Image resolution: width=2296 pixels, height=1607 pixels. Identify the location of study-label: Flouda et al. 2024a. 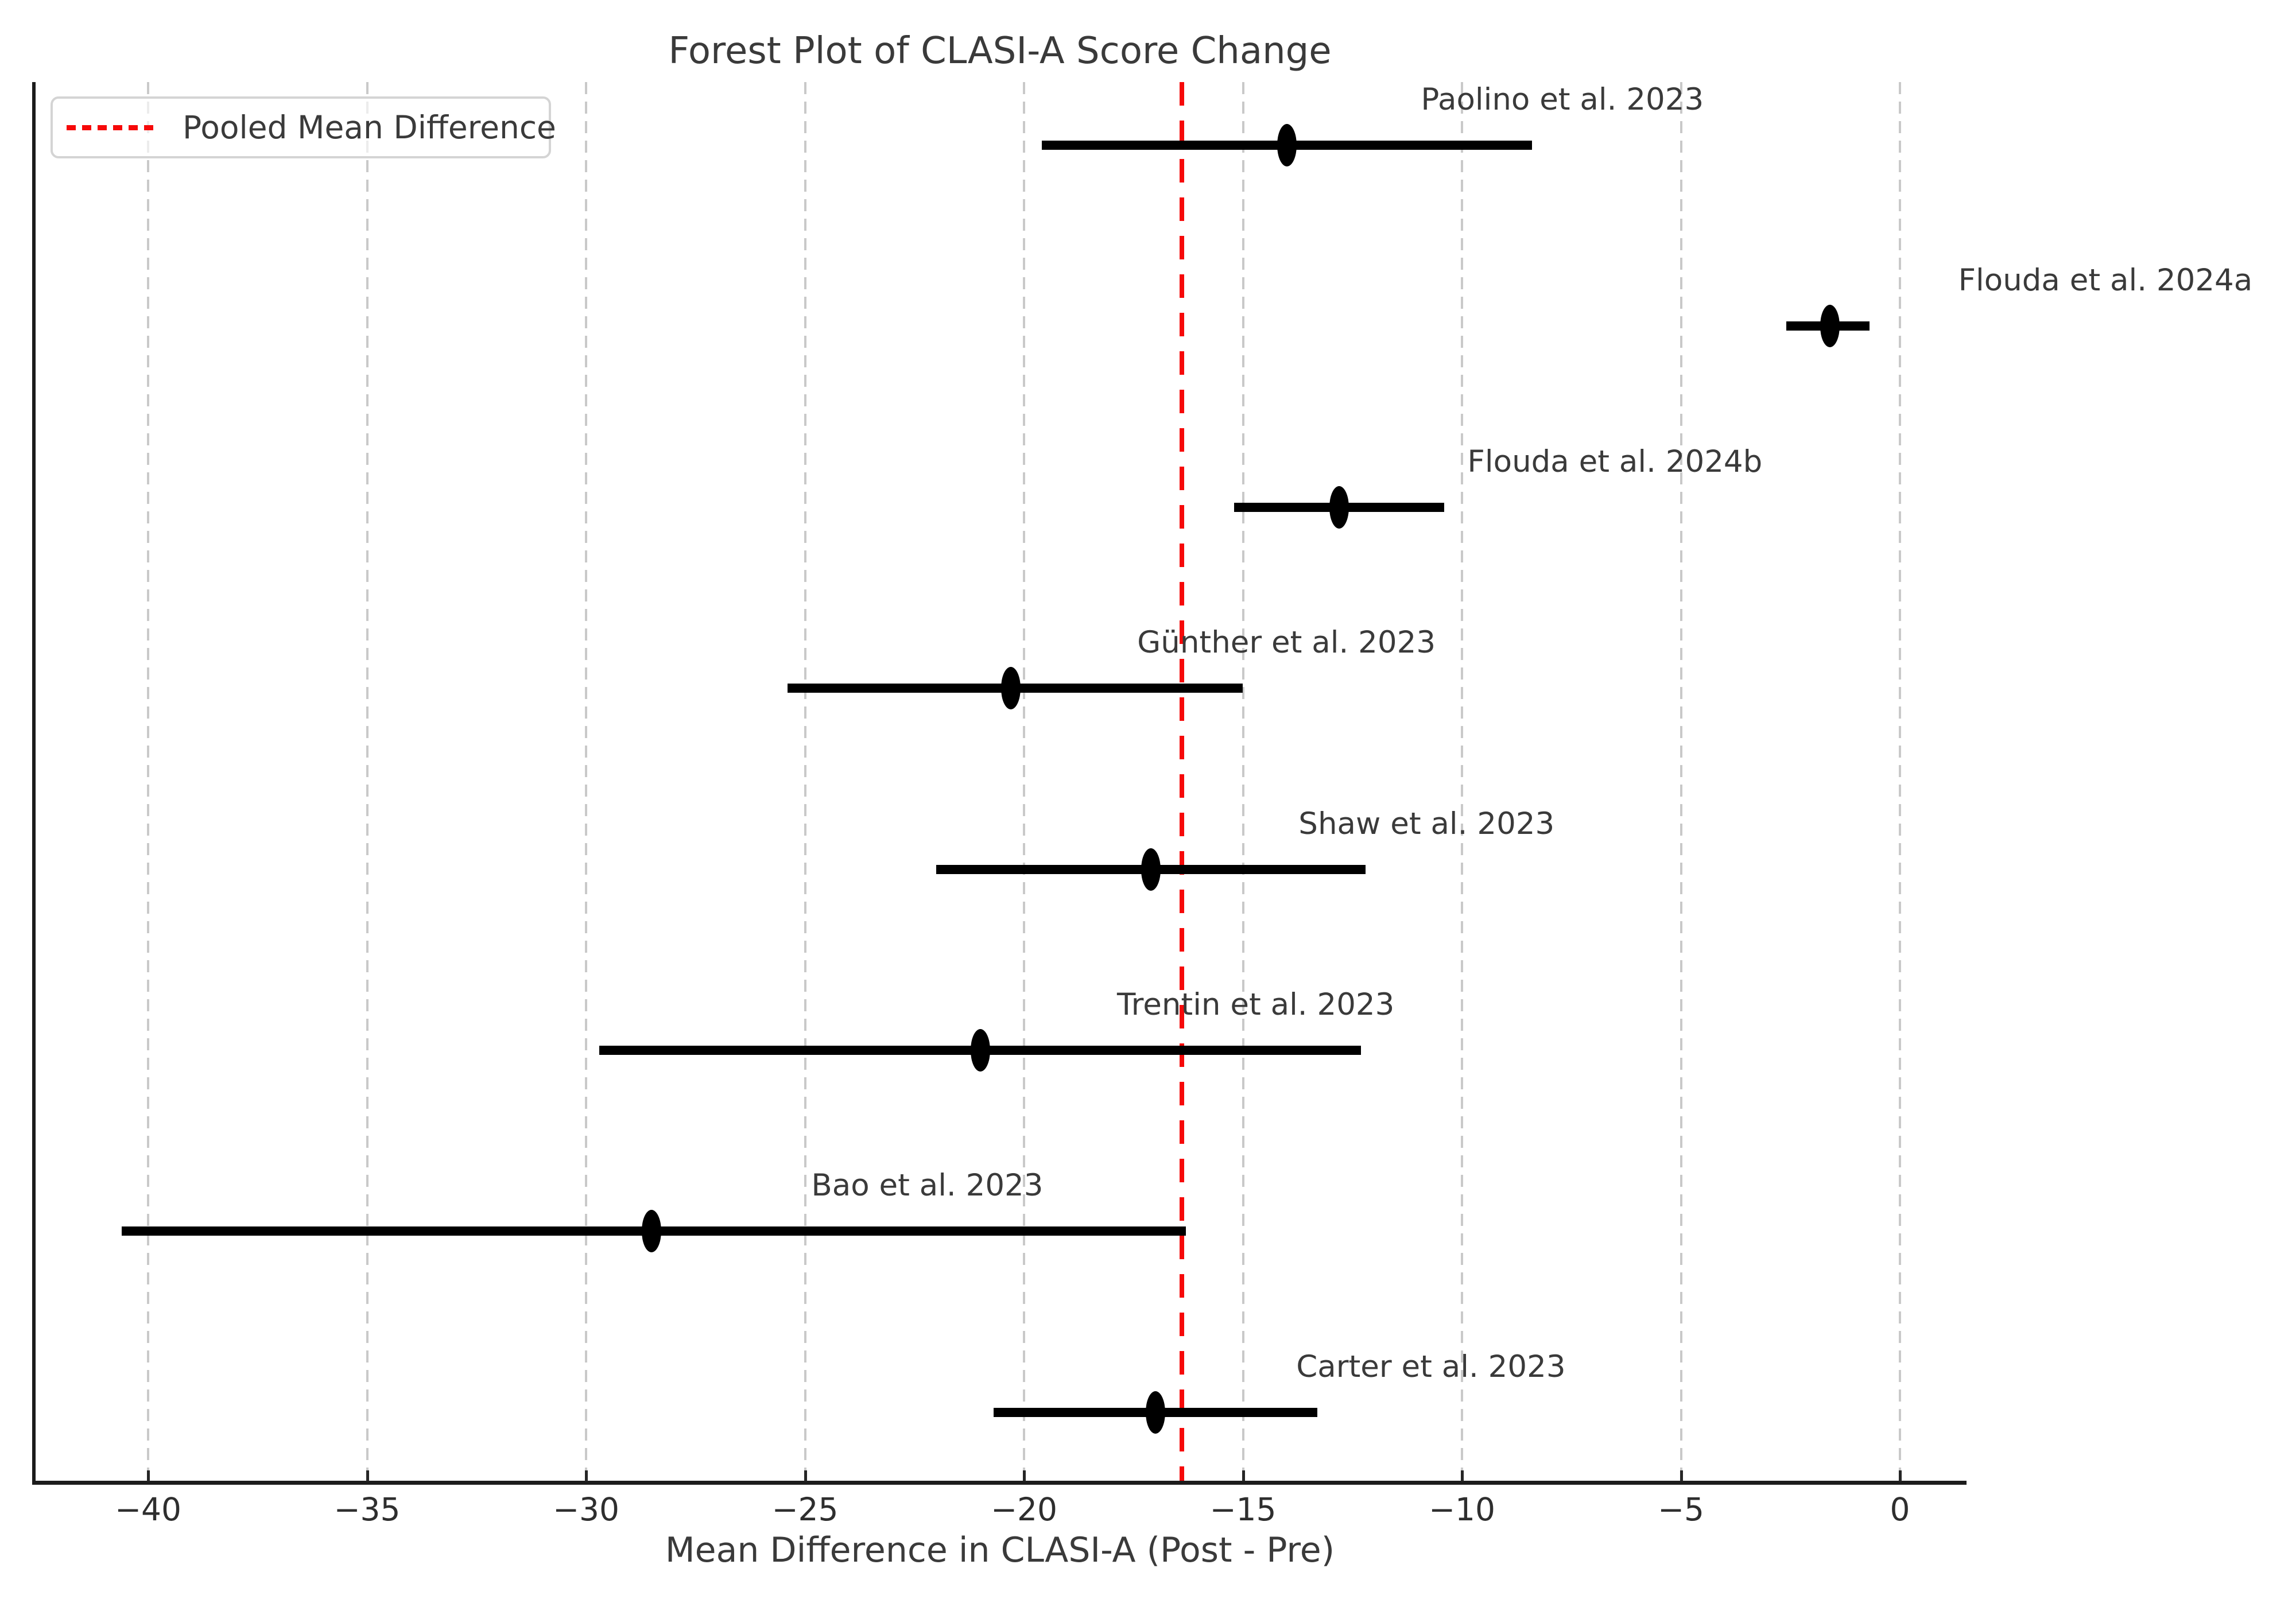
(2105, 280).